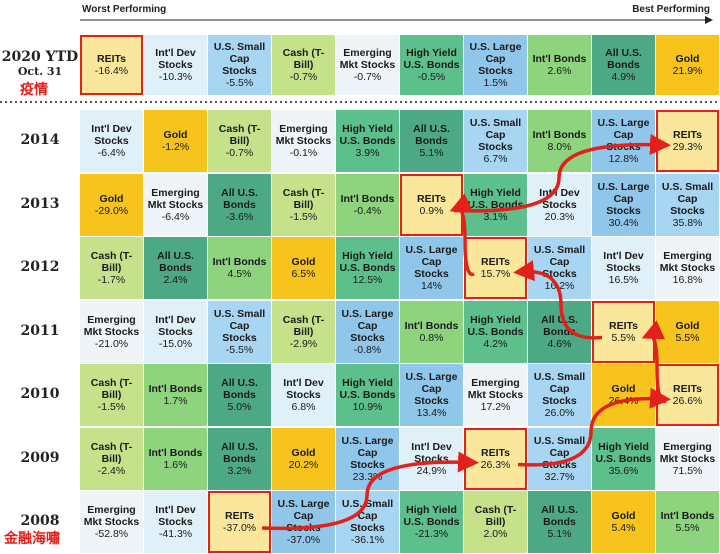 The image size is (720, 554). I want to click on note: 疫情, so click(34, 90).